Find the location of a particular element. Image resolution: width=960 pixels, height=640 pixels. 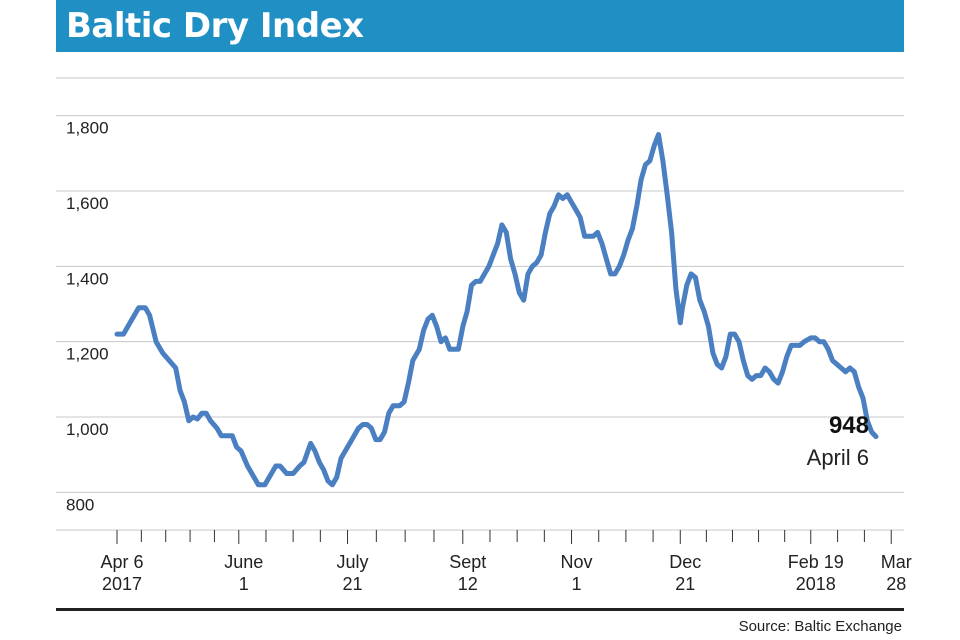

x-tick-label: June is located at coordinates (243, 562).